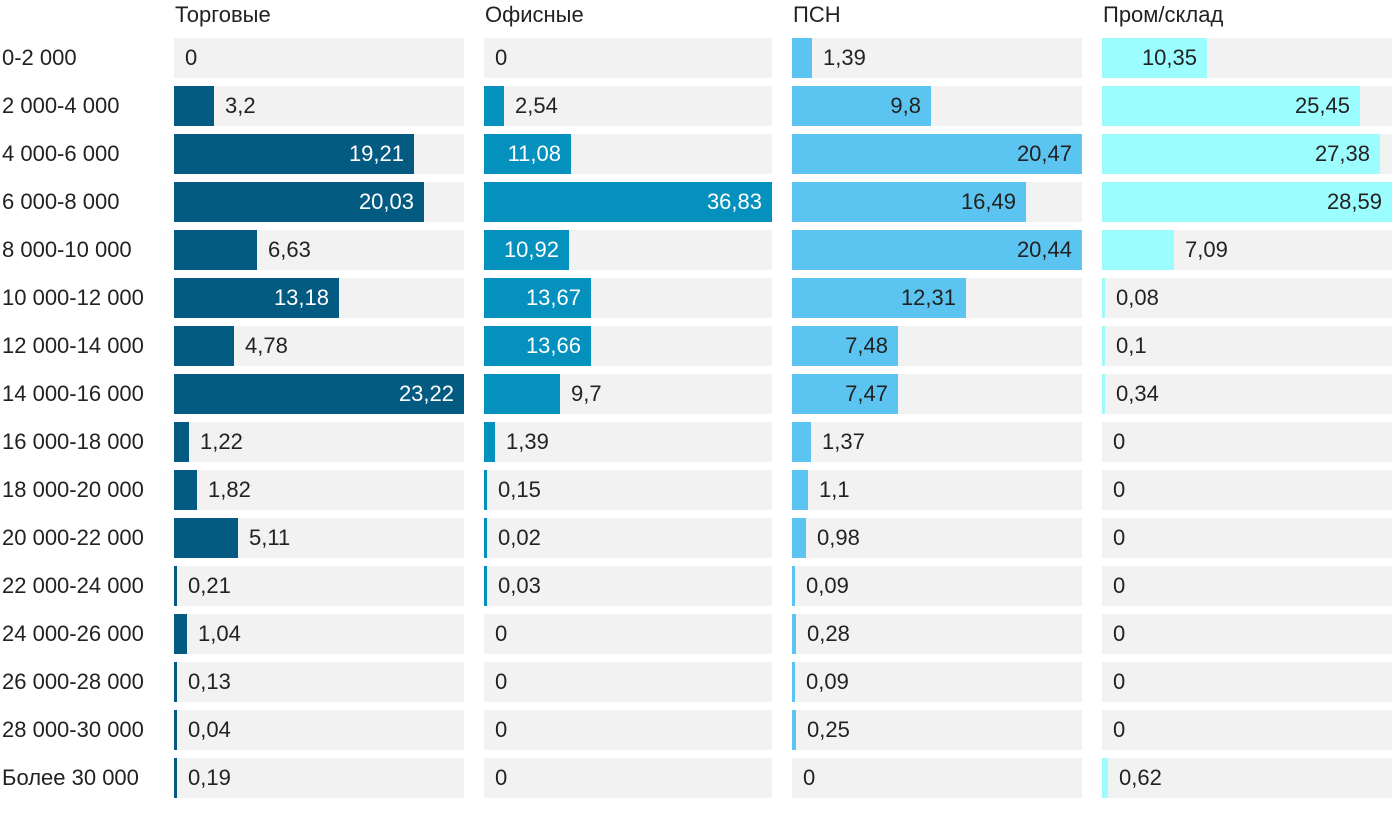  I want to click on bar-track: 0,02, so click(628, 538).